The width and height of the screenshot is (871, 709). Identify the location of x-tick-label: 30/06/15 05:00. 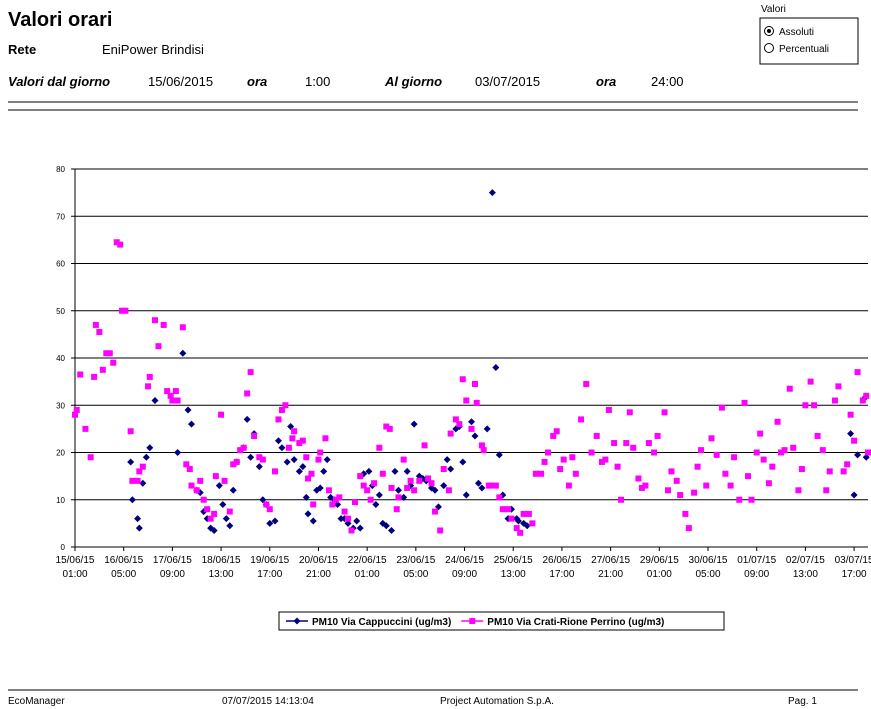
(708, 567).